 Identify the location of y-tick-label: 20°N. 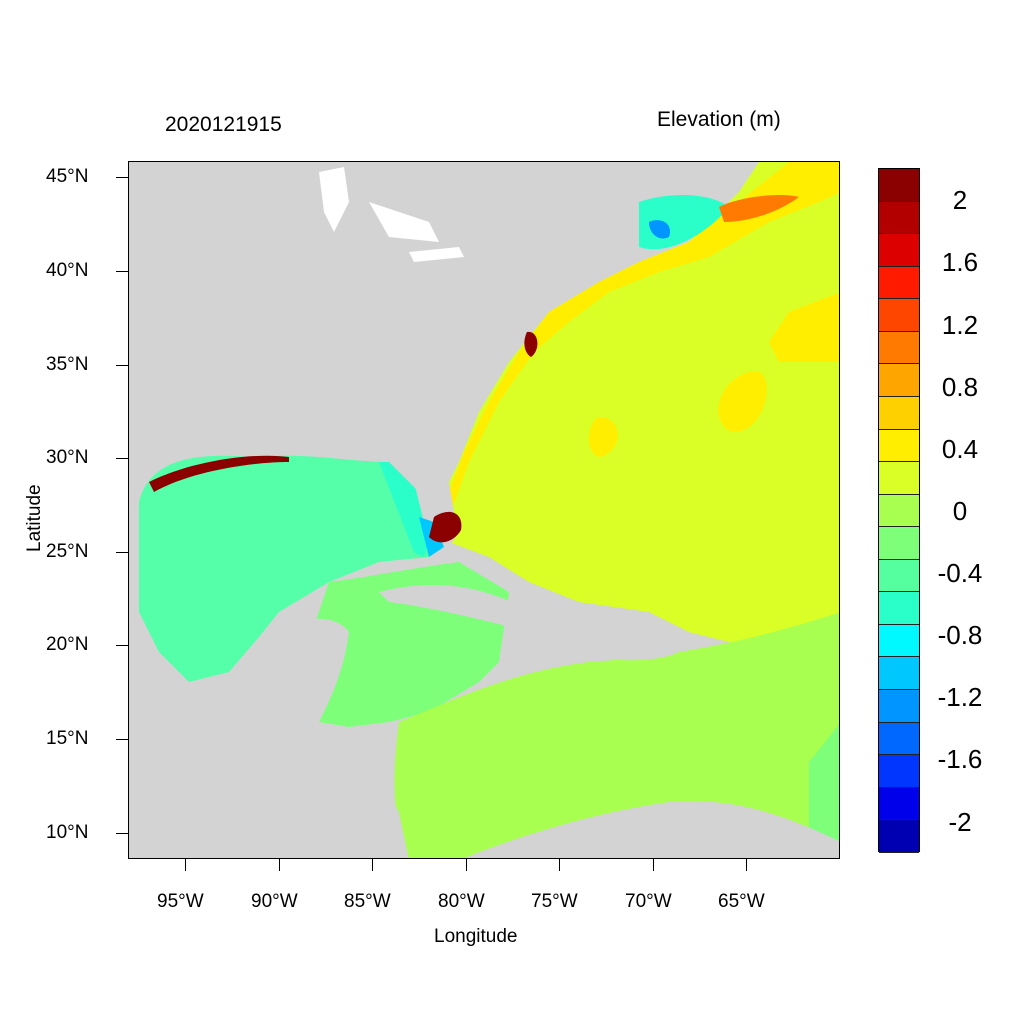
(67, 644).